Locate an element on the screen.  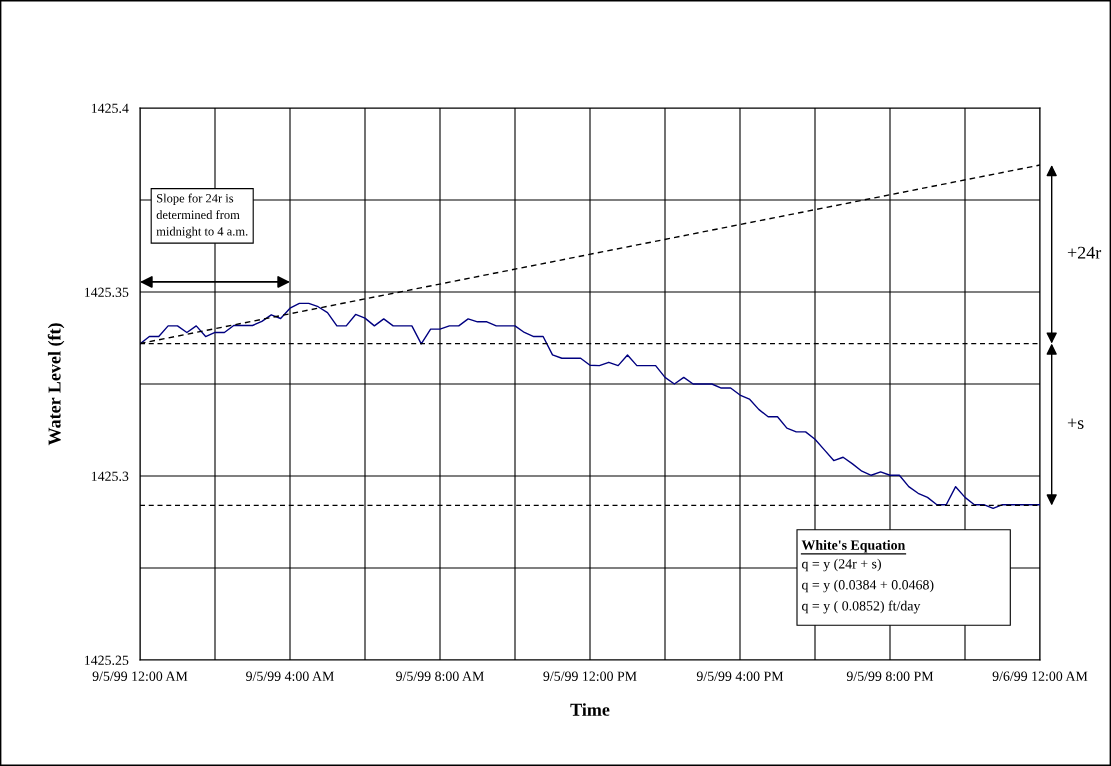
y-tick-label: 1425.3 is located at coordinates (110, 476).